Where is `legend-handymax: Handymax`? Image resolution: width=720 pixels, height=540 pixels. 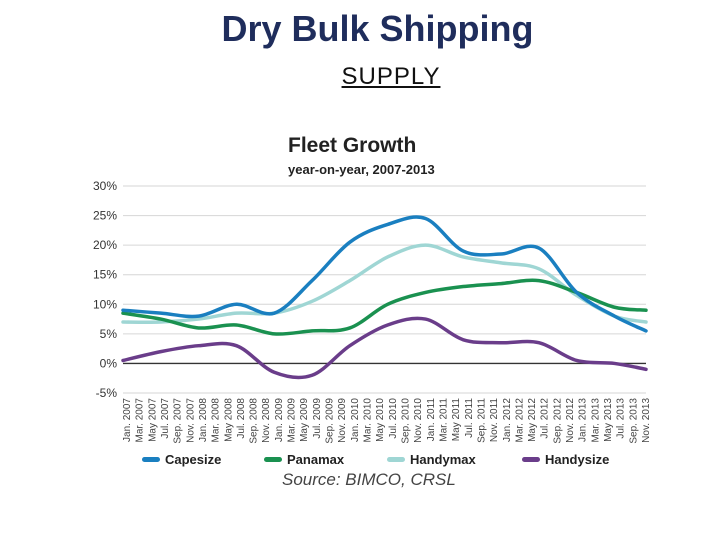 legend-handymax: Handymax is located at coordinates (431, 459).